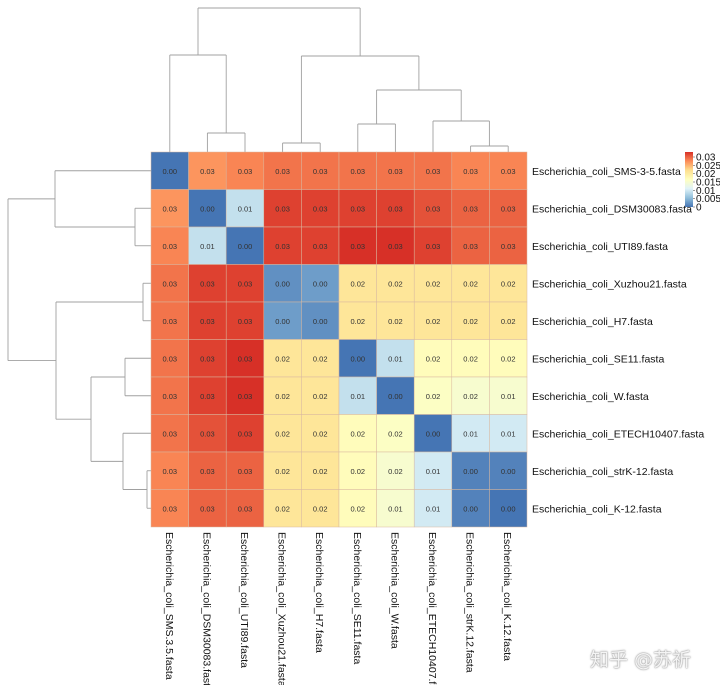  What do you see at coordinates (244, 600) in the screenshot?
I see `column-label: Escherichia_coli_UTI89.fasta` at bounding box center [244, 600].